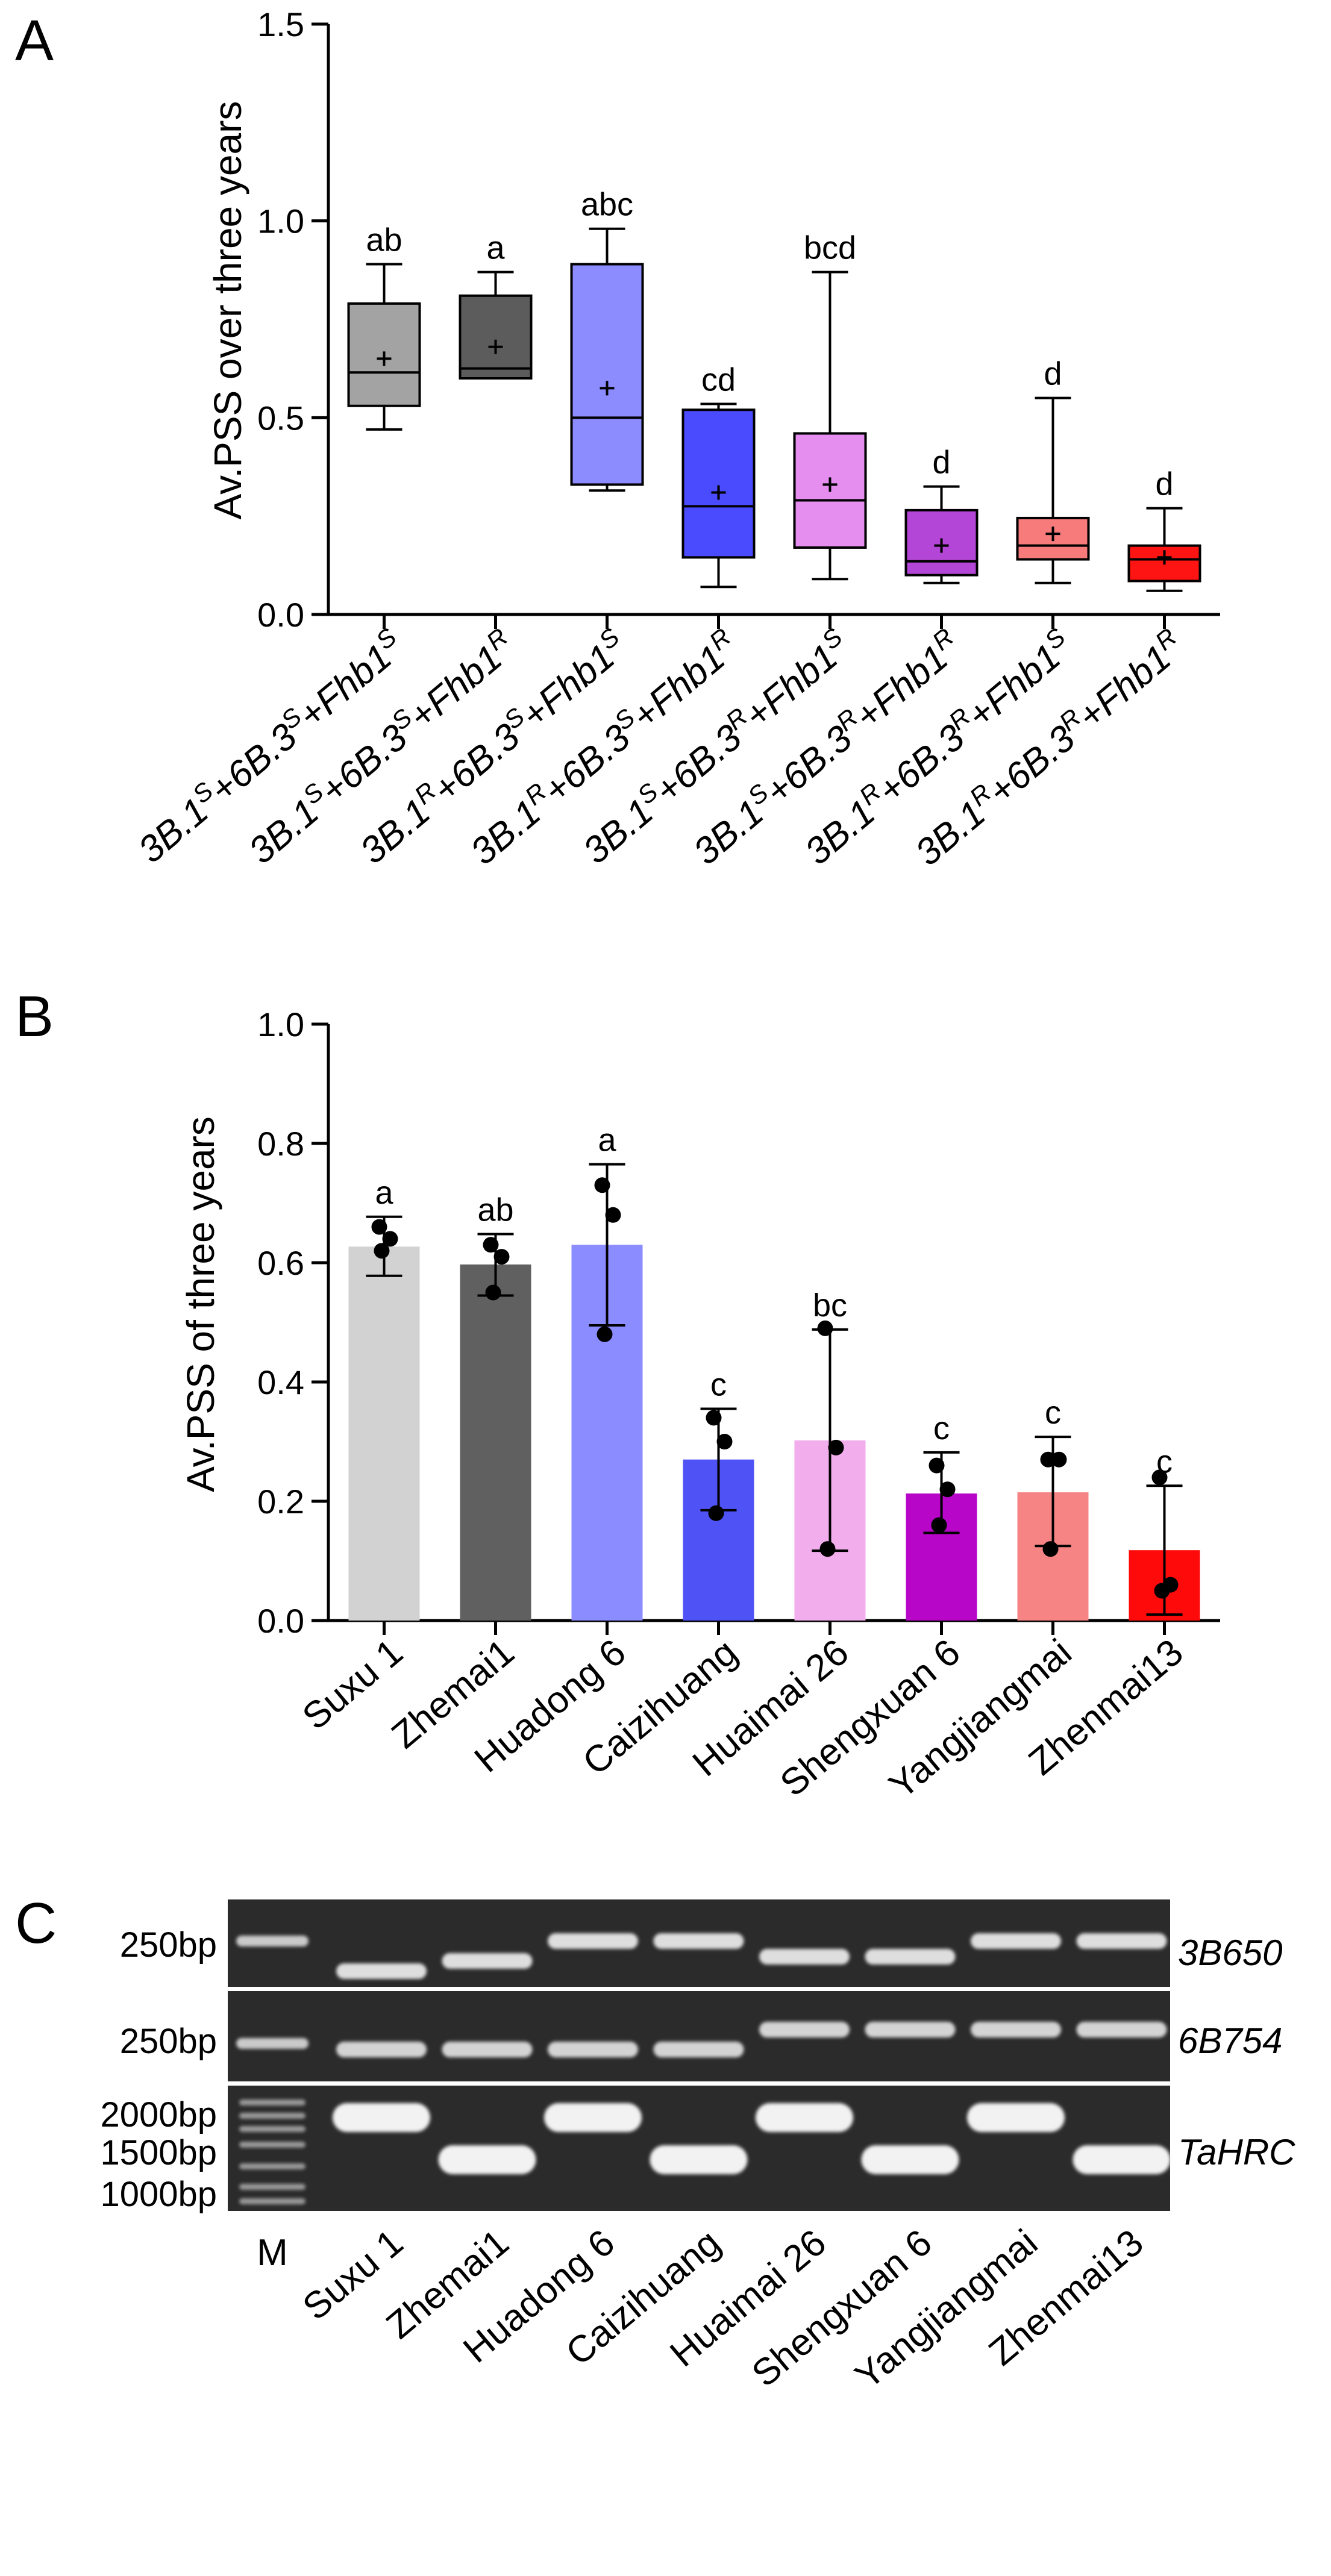 The image size is (1331, 2576). Describe the element at coordinates (227, 311) in the screenshot. I see `panel-a-y-axis-title: Av.PSS over three years` at that location.